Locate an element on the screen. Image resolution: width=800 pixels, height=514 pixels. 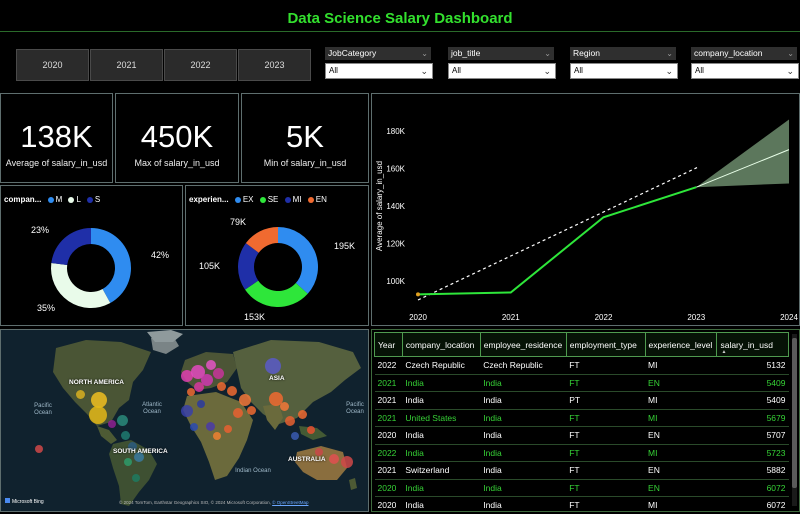
column-header-year: Year is located at coordinates (388, 344).